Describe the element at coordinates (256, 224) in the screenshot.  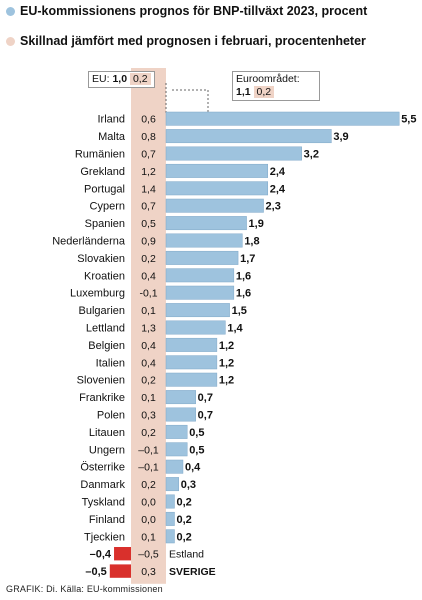
I see `value-label: 1,9` at that location.